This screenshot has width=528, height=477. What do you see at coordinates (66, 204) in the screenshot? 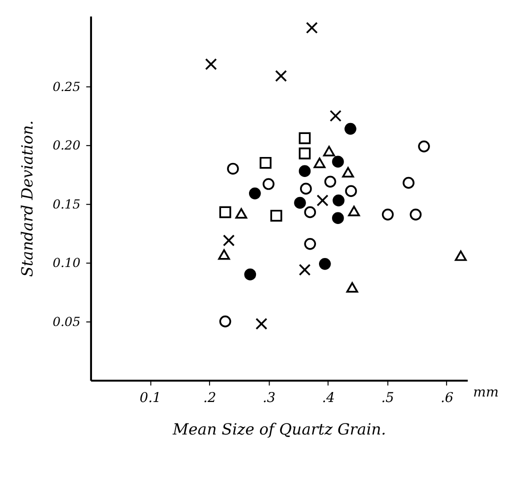
I see `y-tick-label: 0.15` at bounding box center [66, 204].